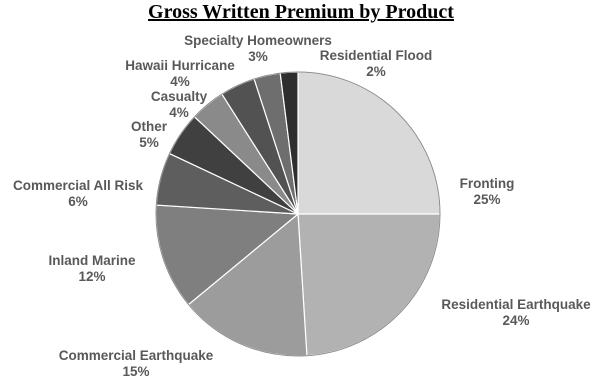 This screenshot has height=385, width=602. Describe the element at coordinates (516, 304) in the screenshot. I see `slice-label-name: Residential Earthquake` at that location.